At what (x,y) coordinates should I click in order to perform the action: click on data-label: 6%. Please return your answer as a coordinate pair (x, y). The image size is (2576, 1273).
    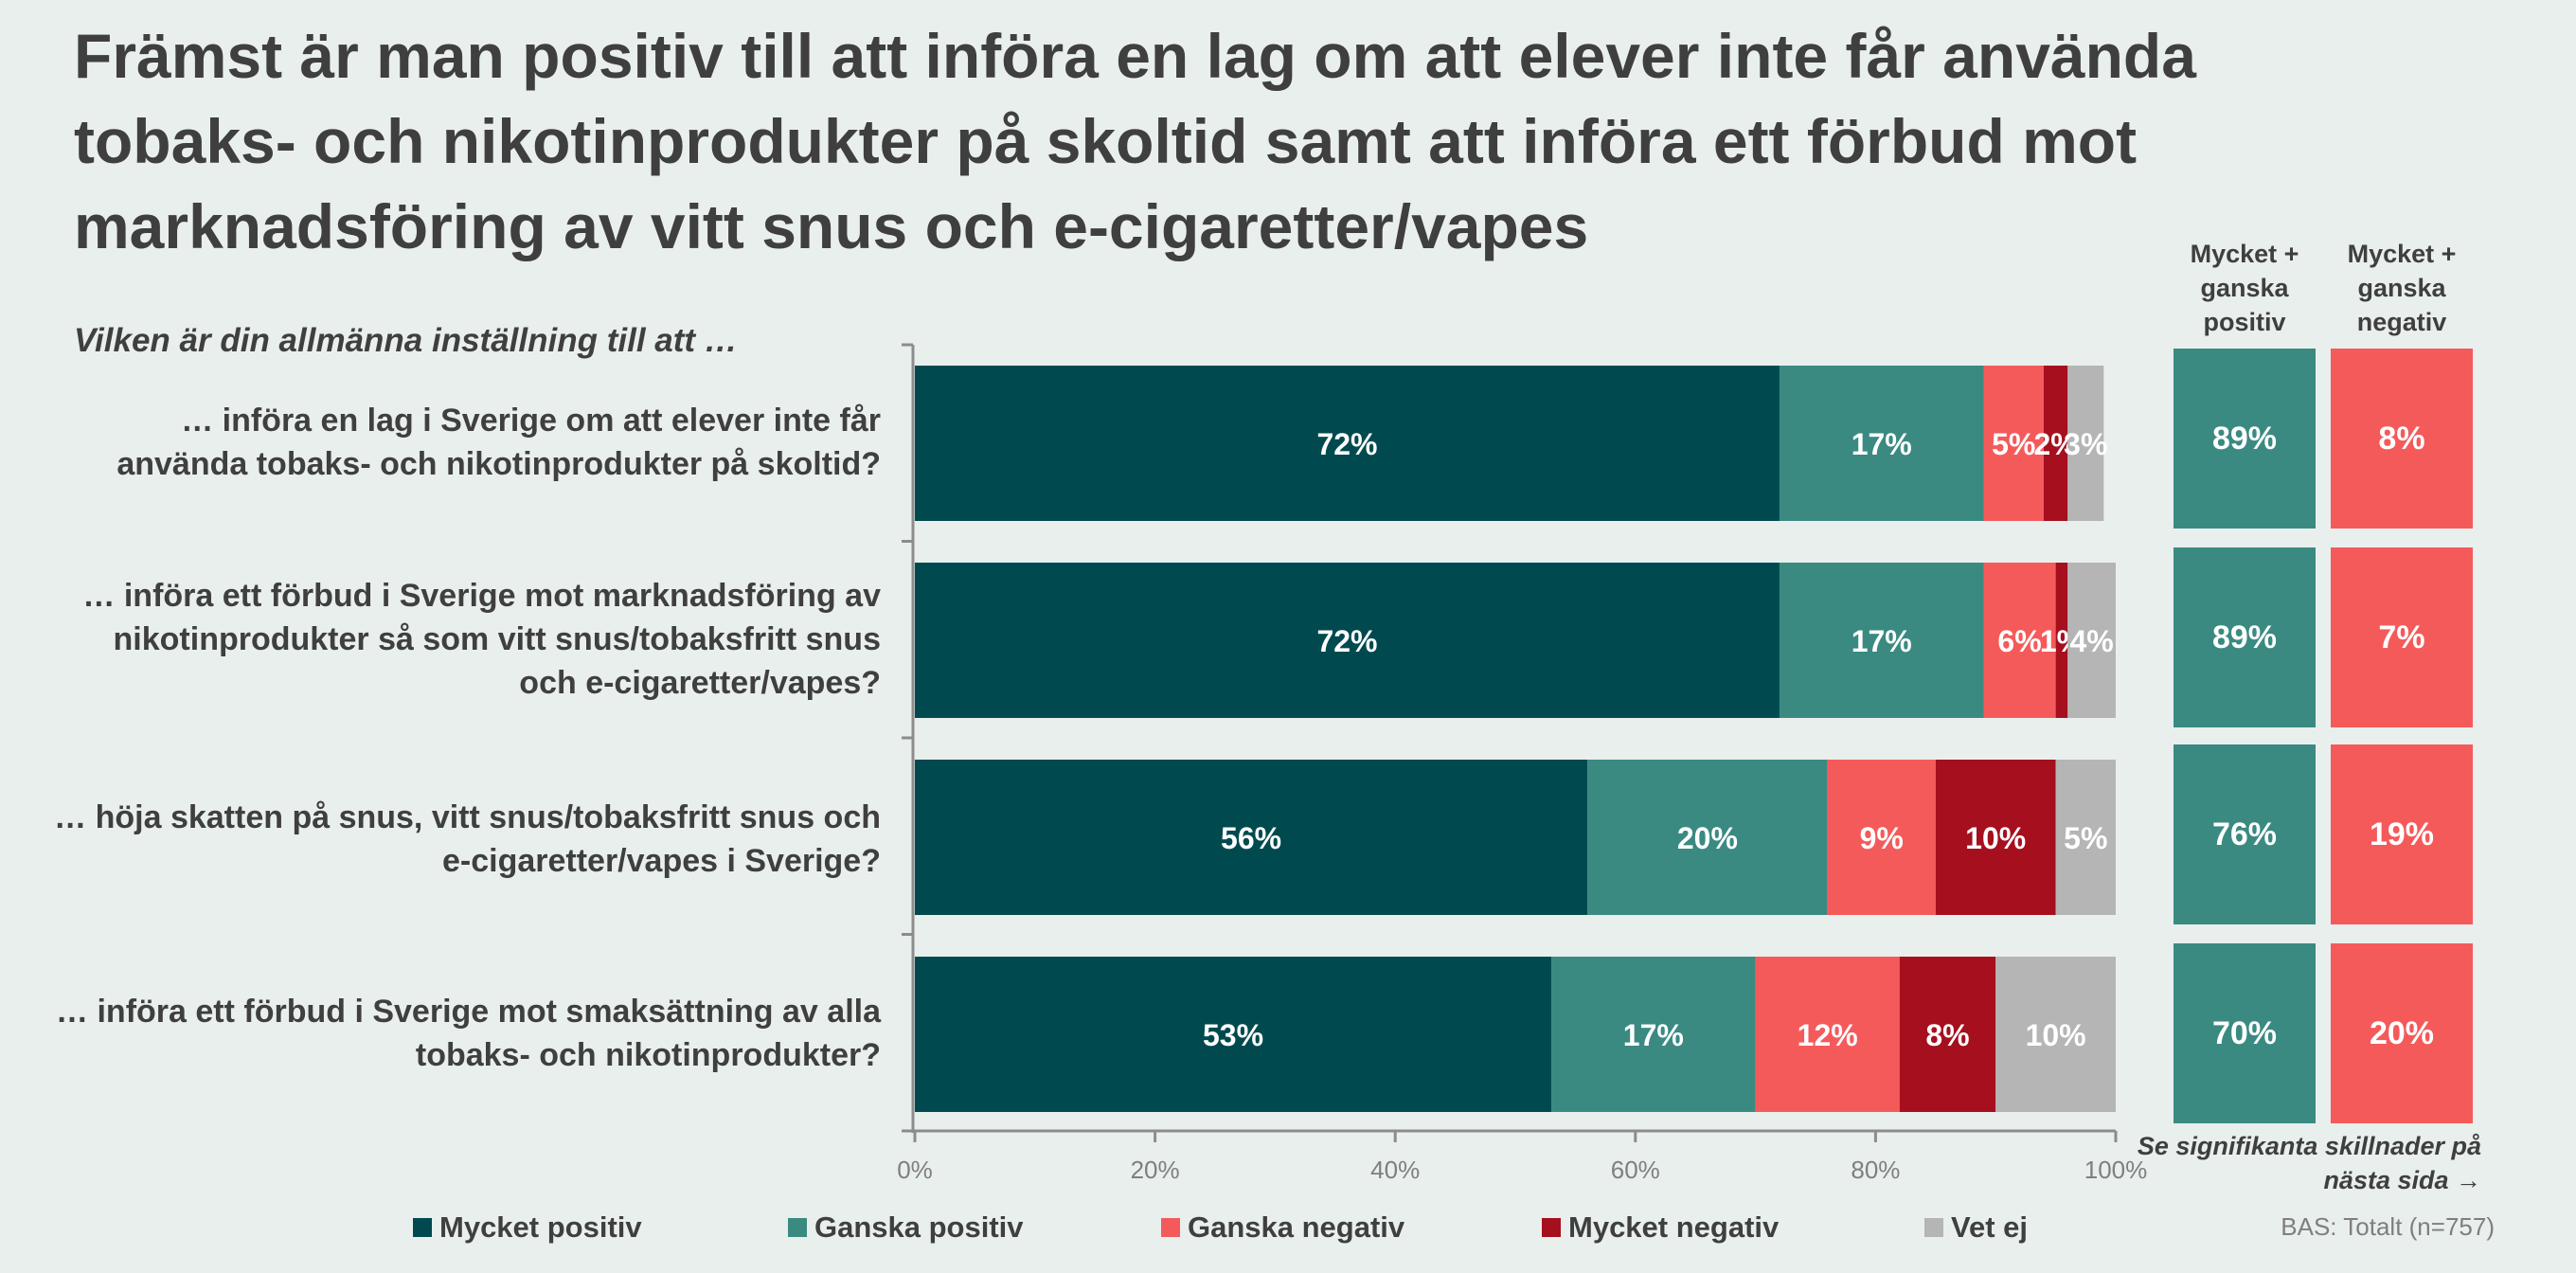
    Looking at the image, I should click on (2019, 641).